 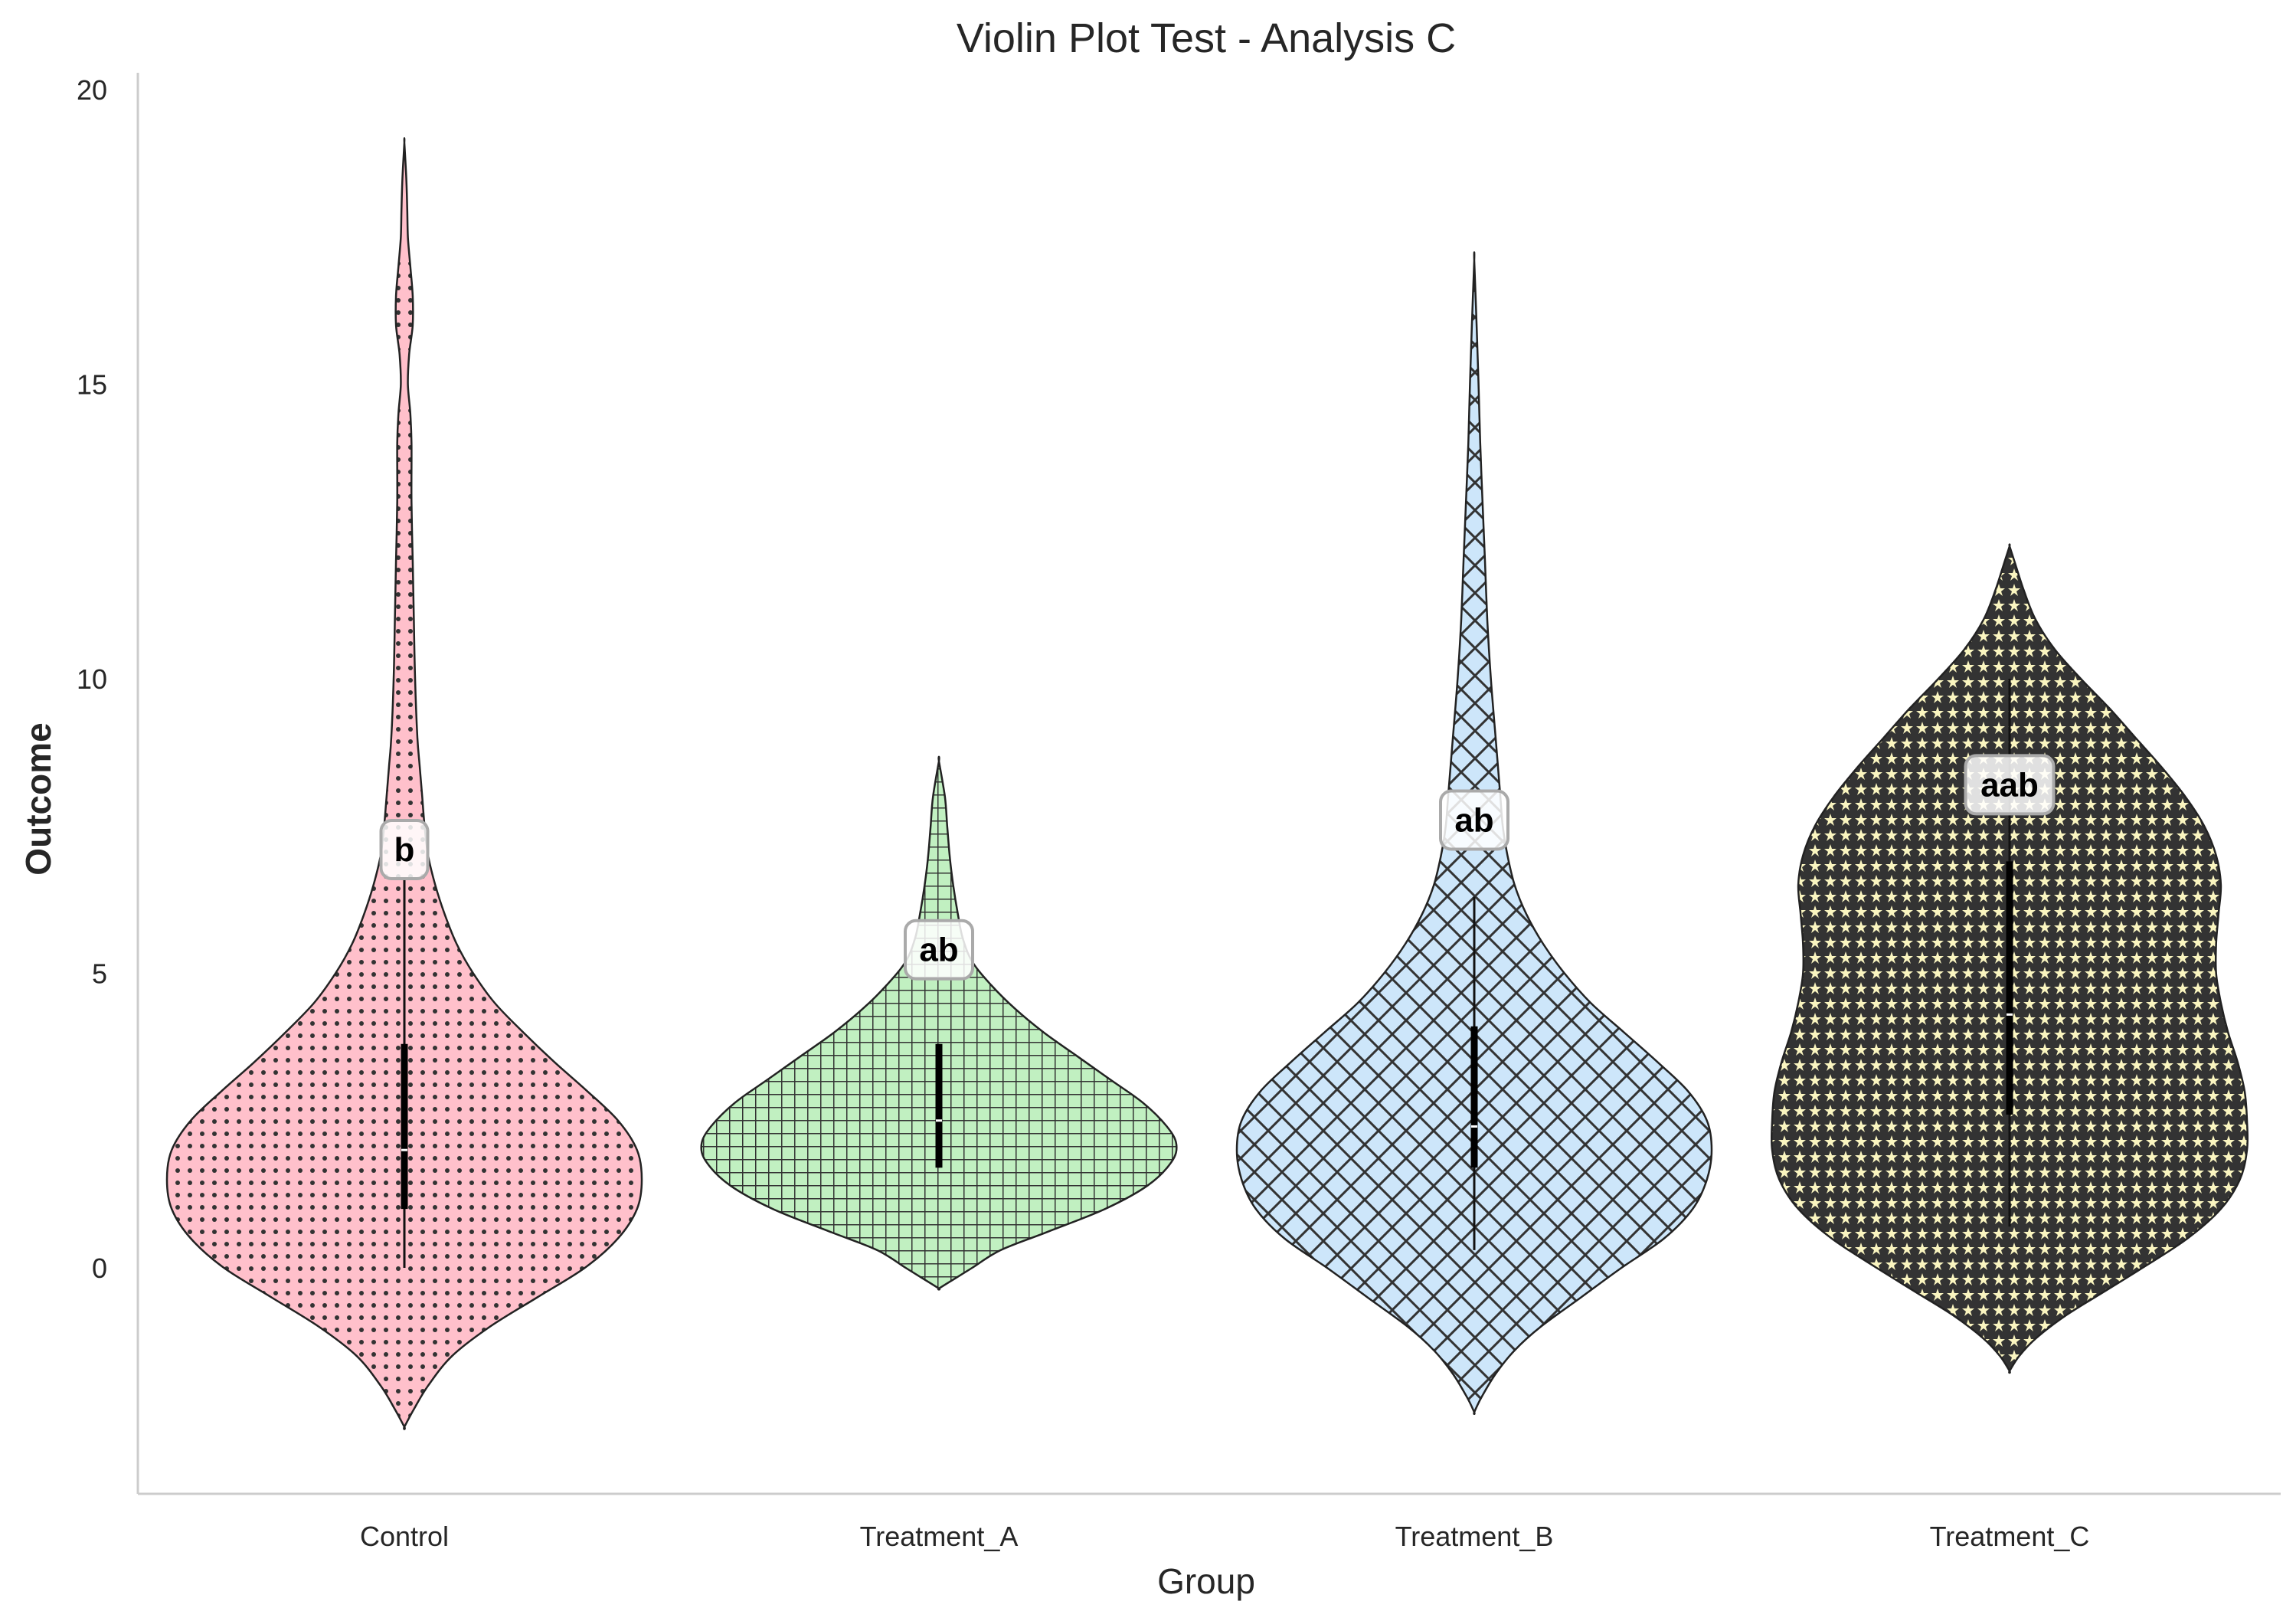 What do you see at coordinates (99, 974) in the screenshot?
I see `y-tick-label: 5` at bounding box center [99, 974].